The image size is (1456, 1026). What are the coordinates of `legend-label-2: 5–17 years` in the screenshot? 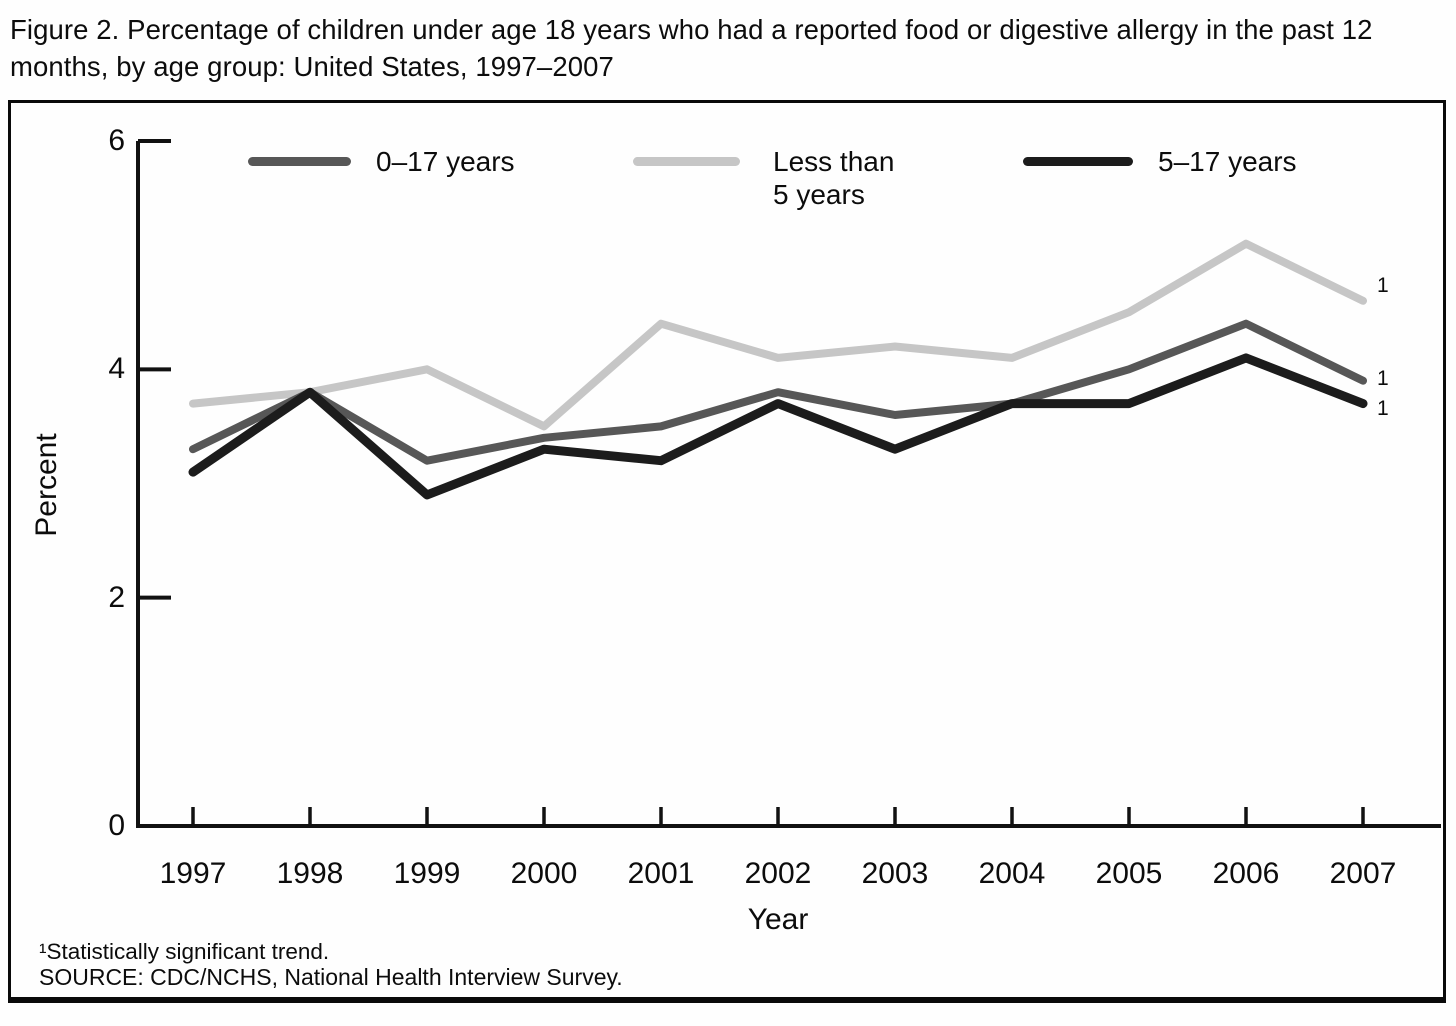 It's located at (1227, 161).